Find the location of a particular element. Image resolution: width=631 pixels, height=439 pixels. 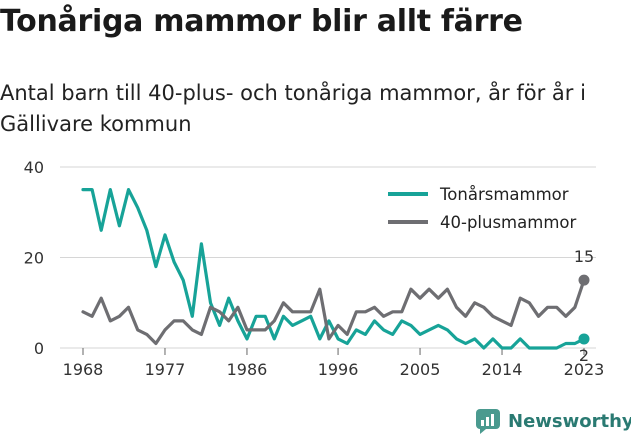

newsworthy-brand: Newsworthy is located at coordinates (553, 421).